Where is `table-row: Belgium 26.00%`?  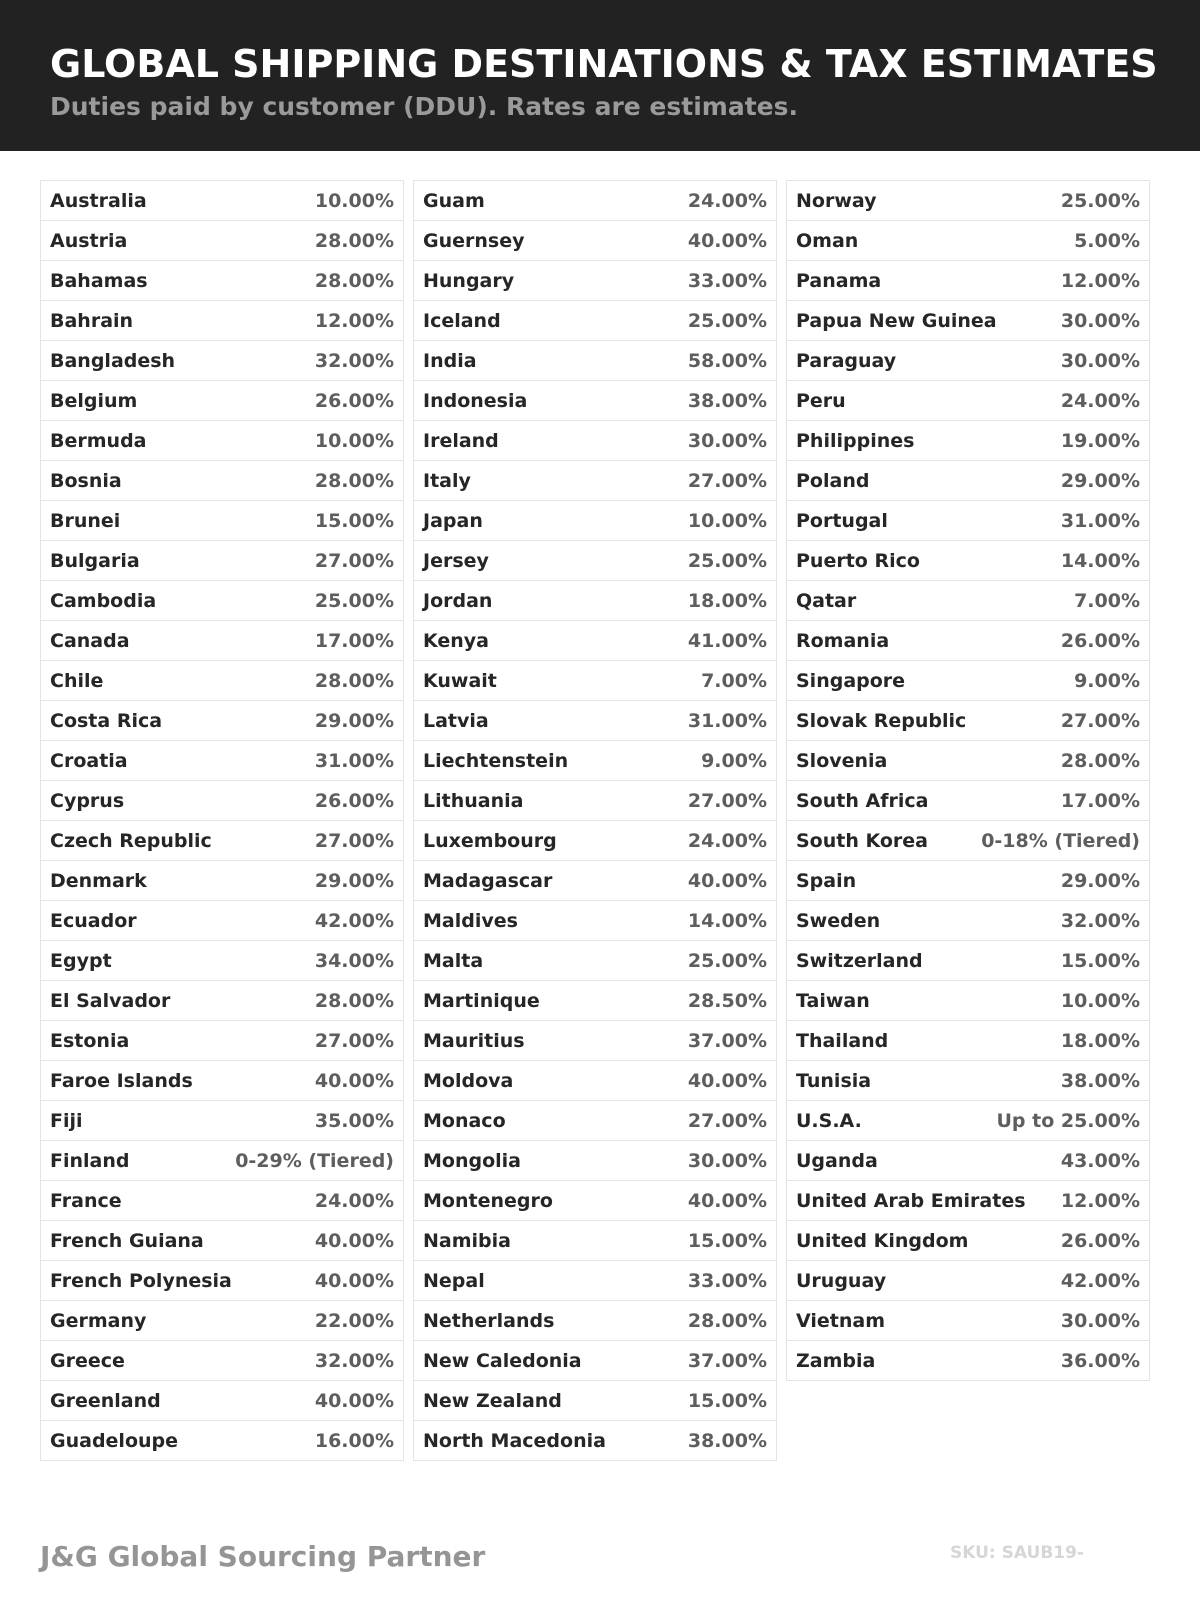 table-row: Belgium 26.00% is located at coordinates (222, 401).